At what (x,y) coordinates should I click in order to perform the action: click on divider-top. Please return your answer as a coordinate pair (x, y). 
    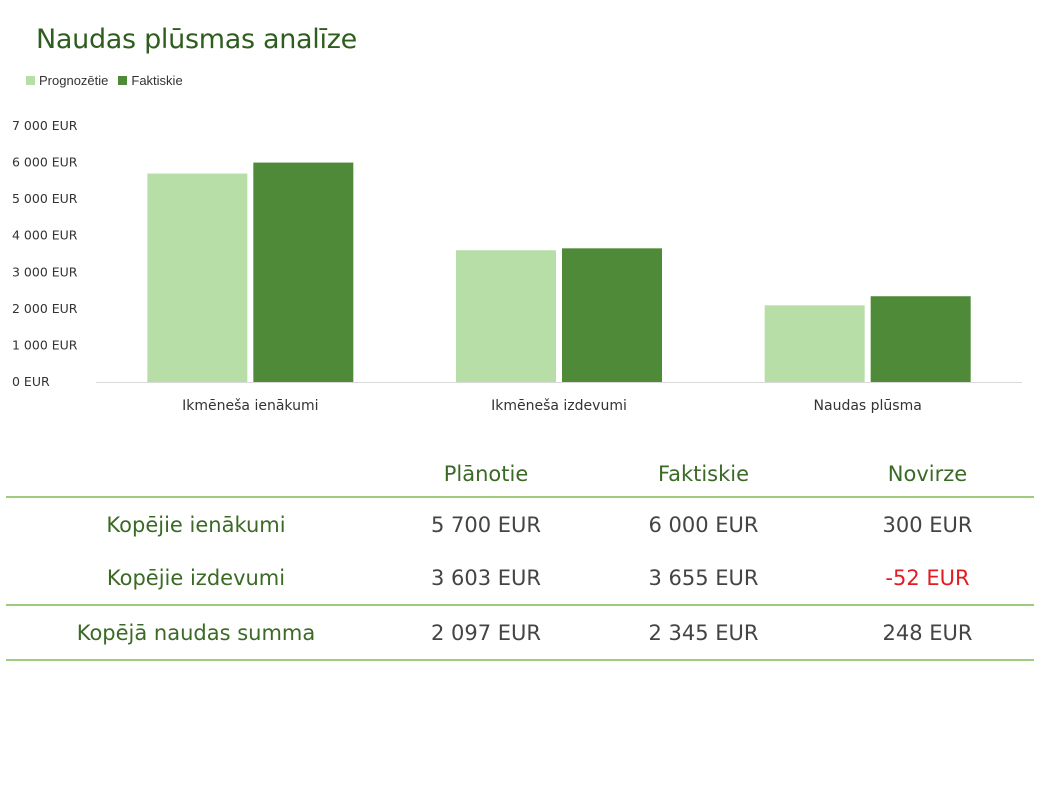
    Looking at the image, I should click on (520, 497).